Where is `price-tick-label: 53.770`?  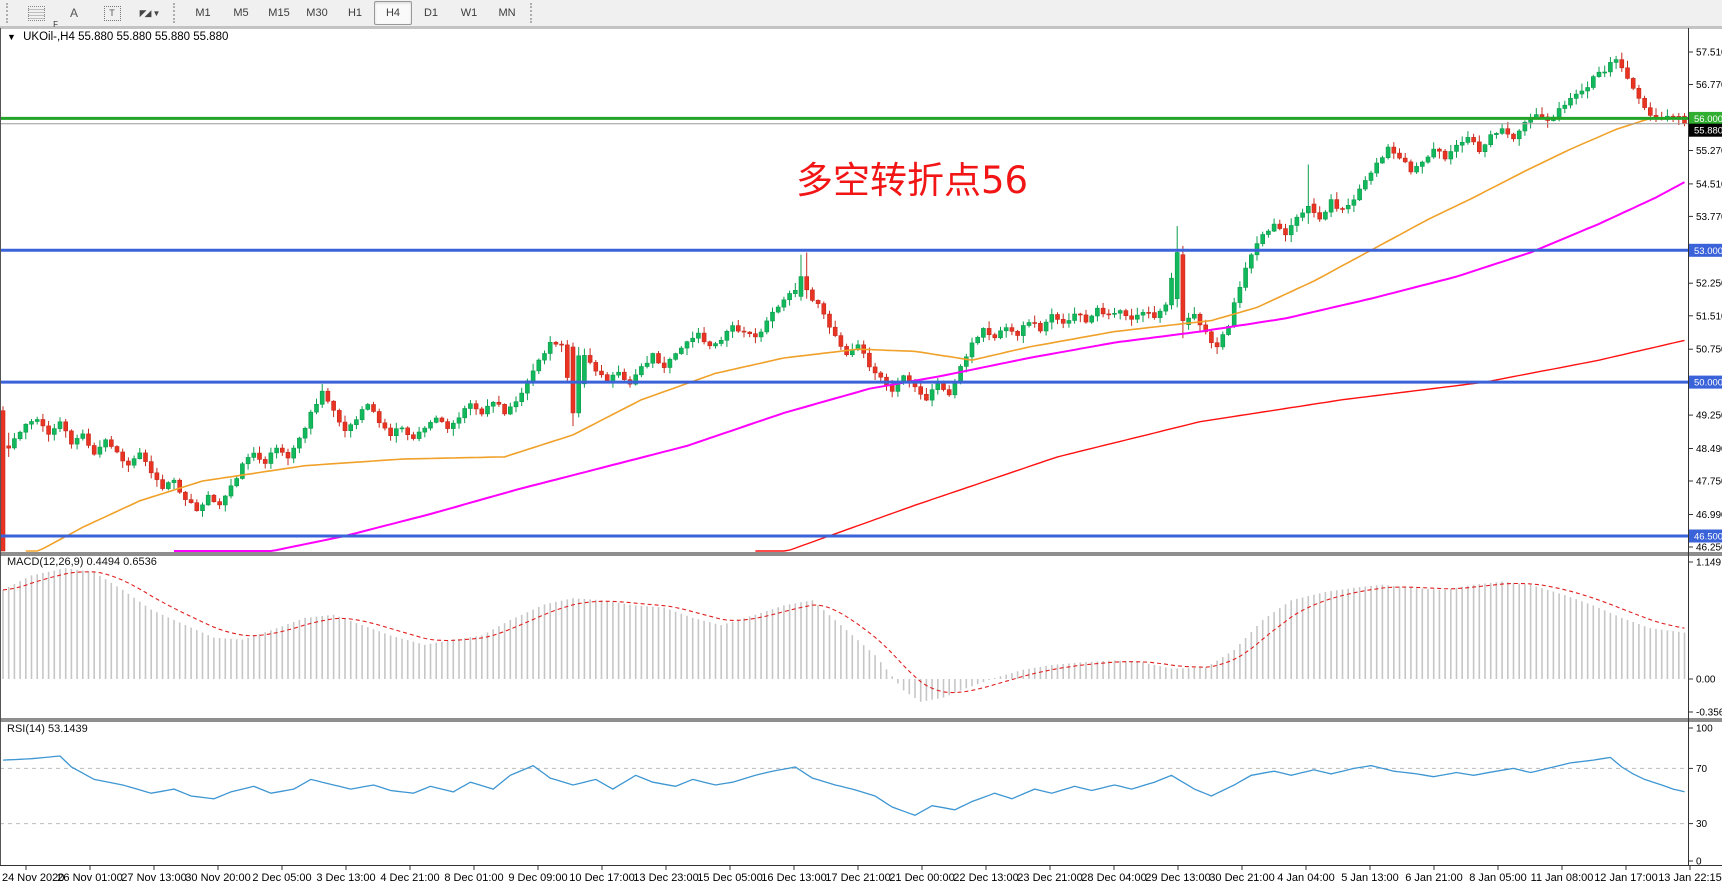 price-tick-label: 53.770 is located at coordinates (1709, 217).